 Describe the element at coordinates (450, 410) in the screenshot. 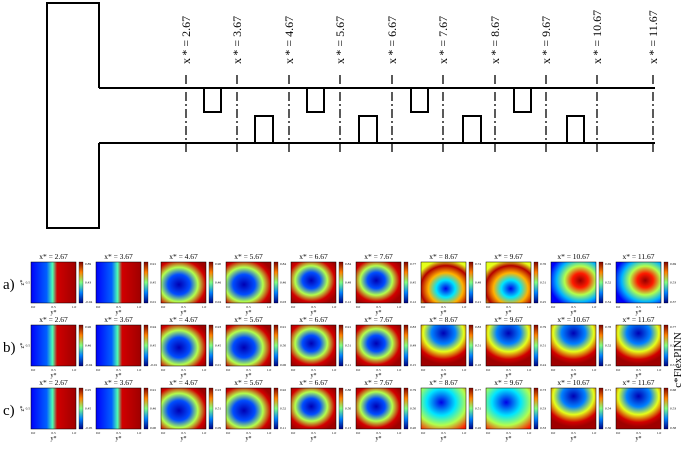

I see `contour-panel: x* = 8.67 0.77 0.51 0.26 0.0 0.5 1.0 y*` at that location.